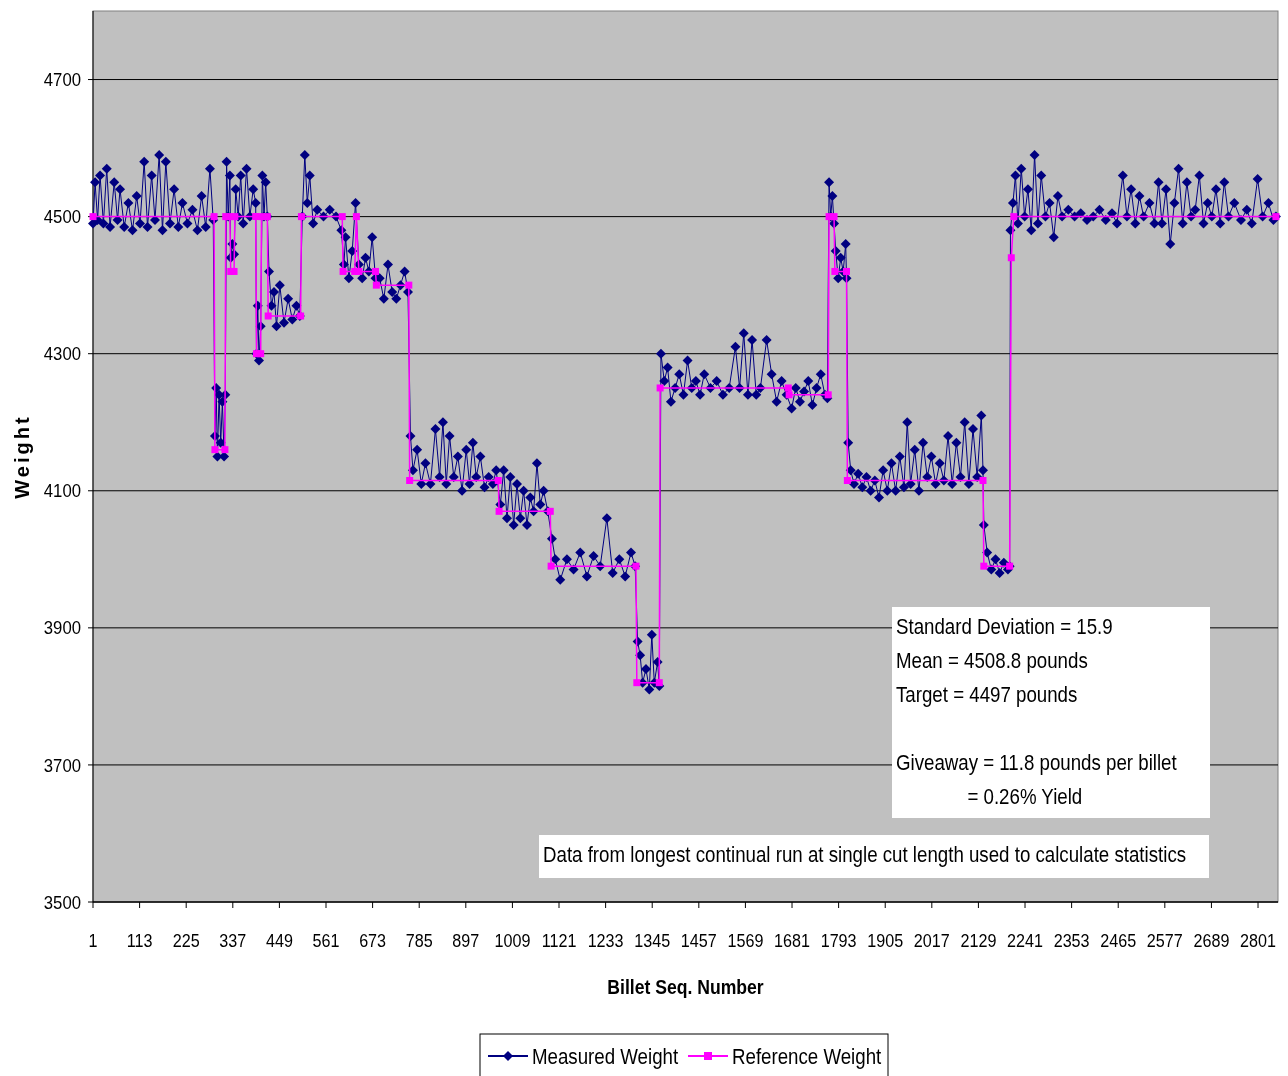  What do you see at coordinates (466, 940) in the screenshot?
I see `x-tick-label: 897` at bounding box center [466, 940].